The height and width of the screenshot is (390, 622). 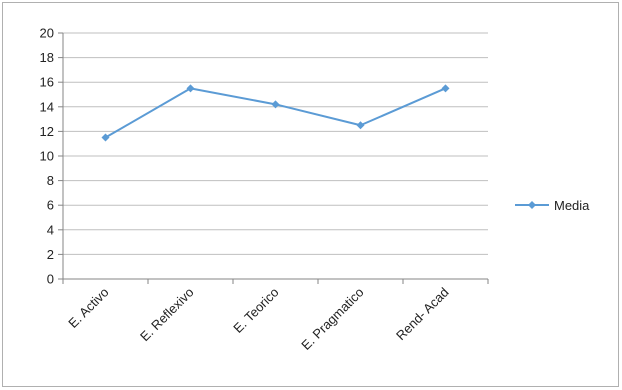 I want to click on legend-marker, so click(x=532, y=205).